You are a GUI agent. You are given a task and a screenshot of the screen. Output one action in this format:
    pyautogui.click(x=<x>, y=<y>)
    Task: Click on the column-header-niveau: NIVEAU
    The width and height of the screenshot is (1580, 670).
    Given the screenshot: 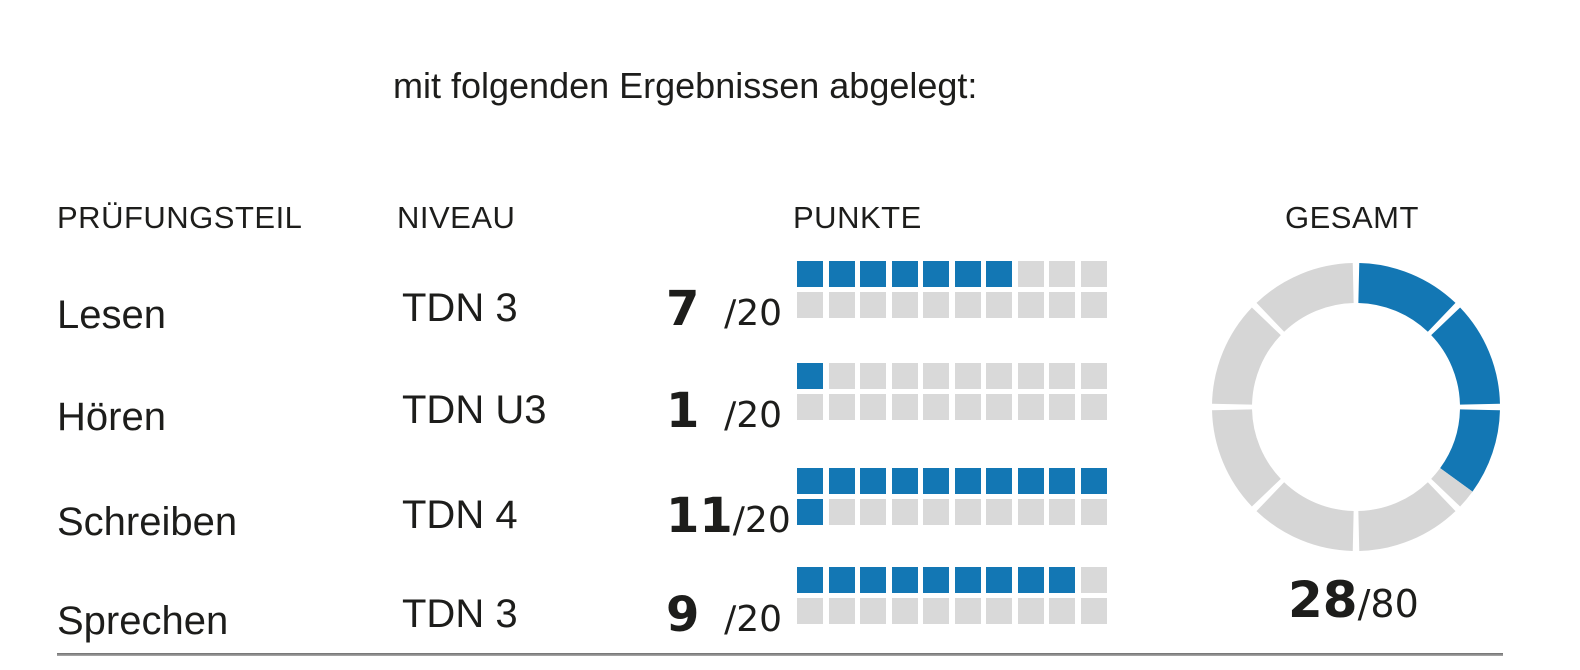 What is the action you would take?
    pyautogui.click(x=456, y=217)
    